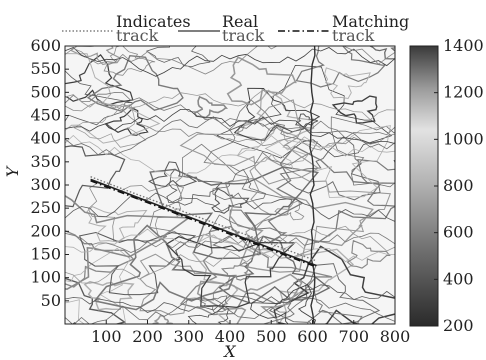  Describe the element at coordinates (229, 351) in the screenshot. I see `x-axis-label: X` at that location.